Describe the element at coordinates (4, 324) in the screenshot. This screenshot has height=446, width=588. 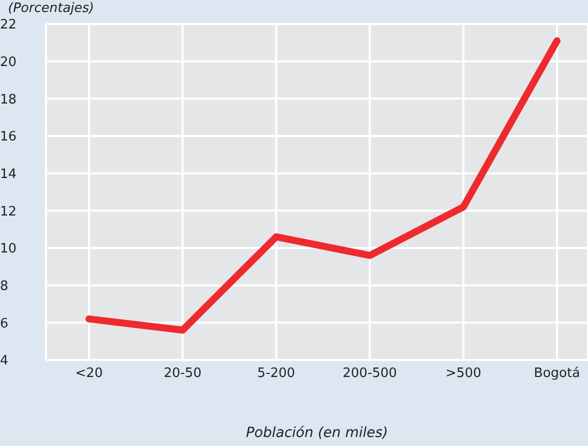
I see `y-tick-label: 6` at that location.